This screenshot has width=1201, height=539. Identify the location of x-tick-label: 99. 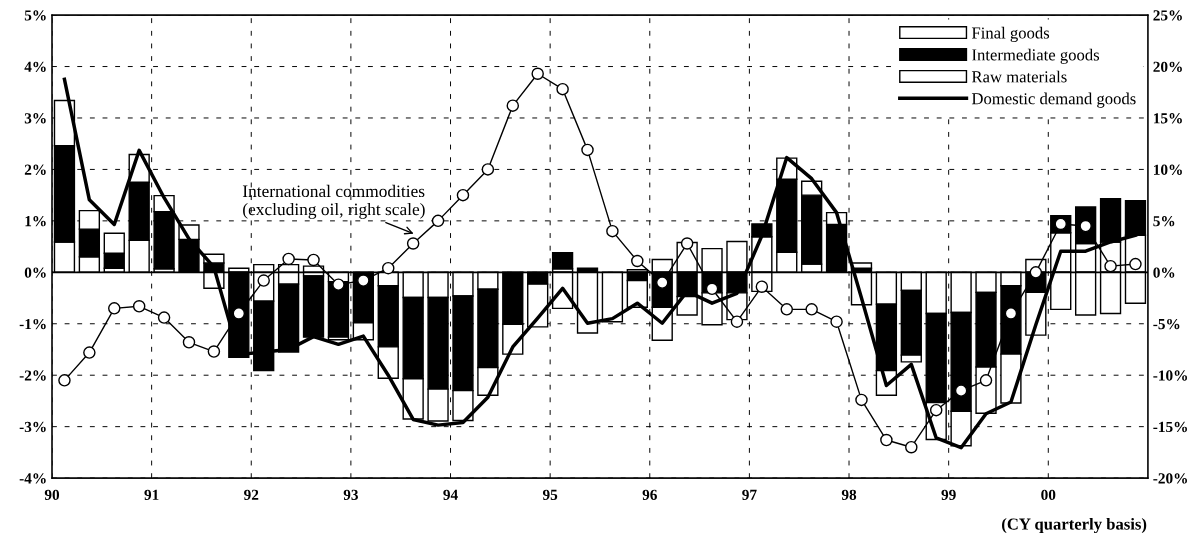
(948, 494).